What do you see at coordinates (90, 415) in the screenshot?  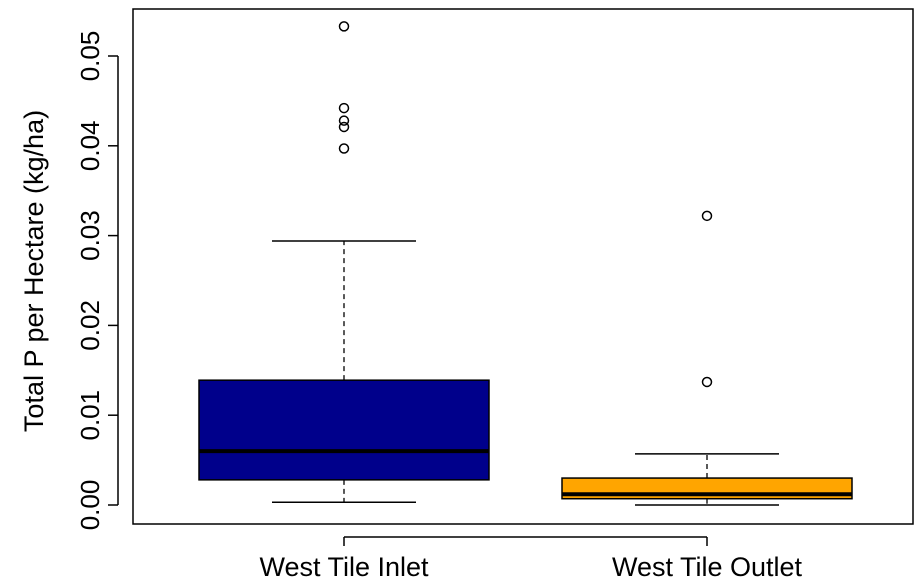 I see `y-tick-label: 0.01` at bounding box center [90, 415].